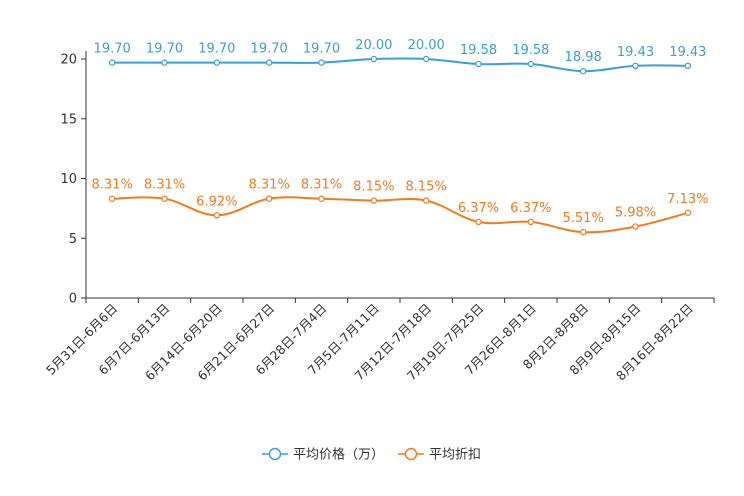 This screenshot has width=744, height=496. I want to click on legend: 平均价格（万） 平均折扣, so click(371, 455).